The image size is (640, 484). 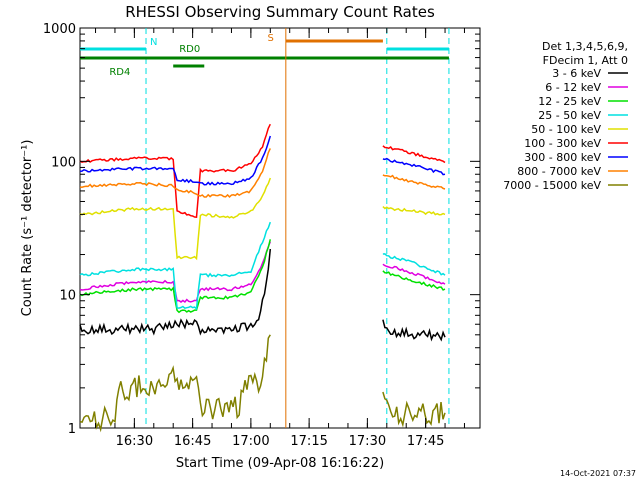 I want to click on legend-label: 100 - 300 keV, so click(x=562, y=143).